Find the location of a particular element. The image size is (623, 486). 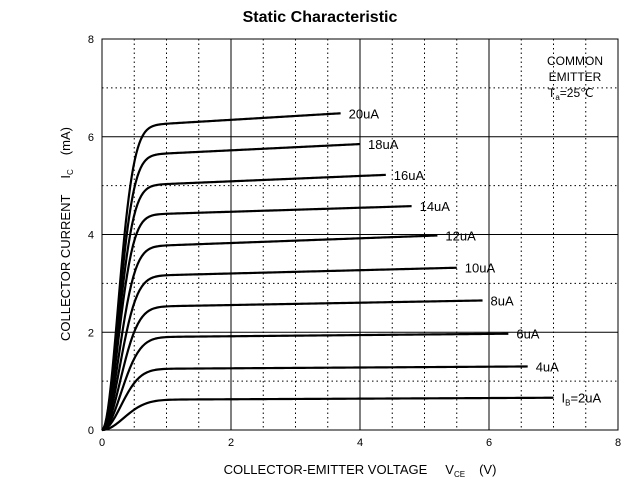

curve-label: IB=2uA is located at coordinates (582, 399).